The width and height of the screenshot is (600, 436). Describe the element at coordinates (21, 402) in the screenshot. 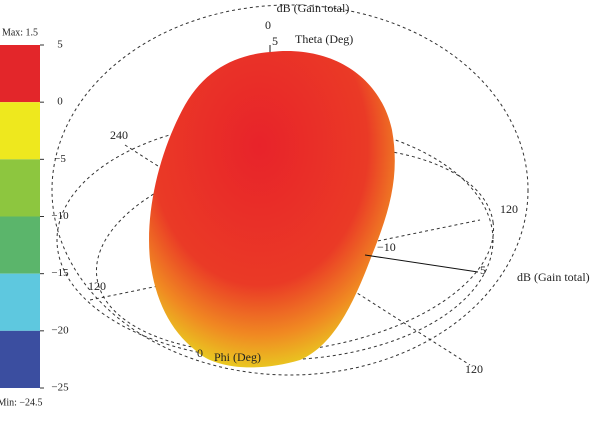

I see `min-label: Min: −24.5` at that location.